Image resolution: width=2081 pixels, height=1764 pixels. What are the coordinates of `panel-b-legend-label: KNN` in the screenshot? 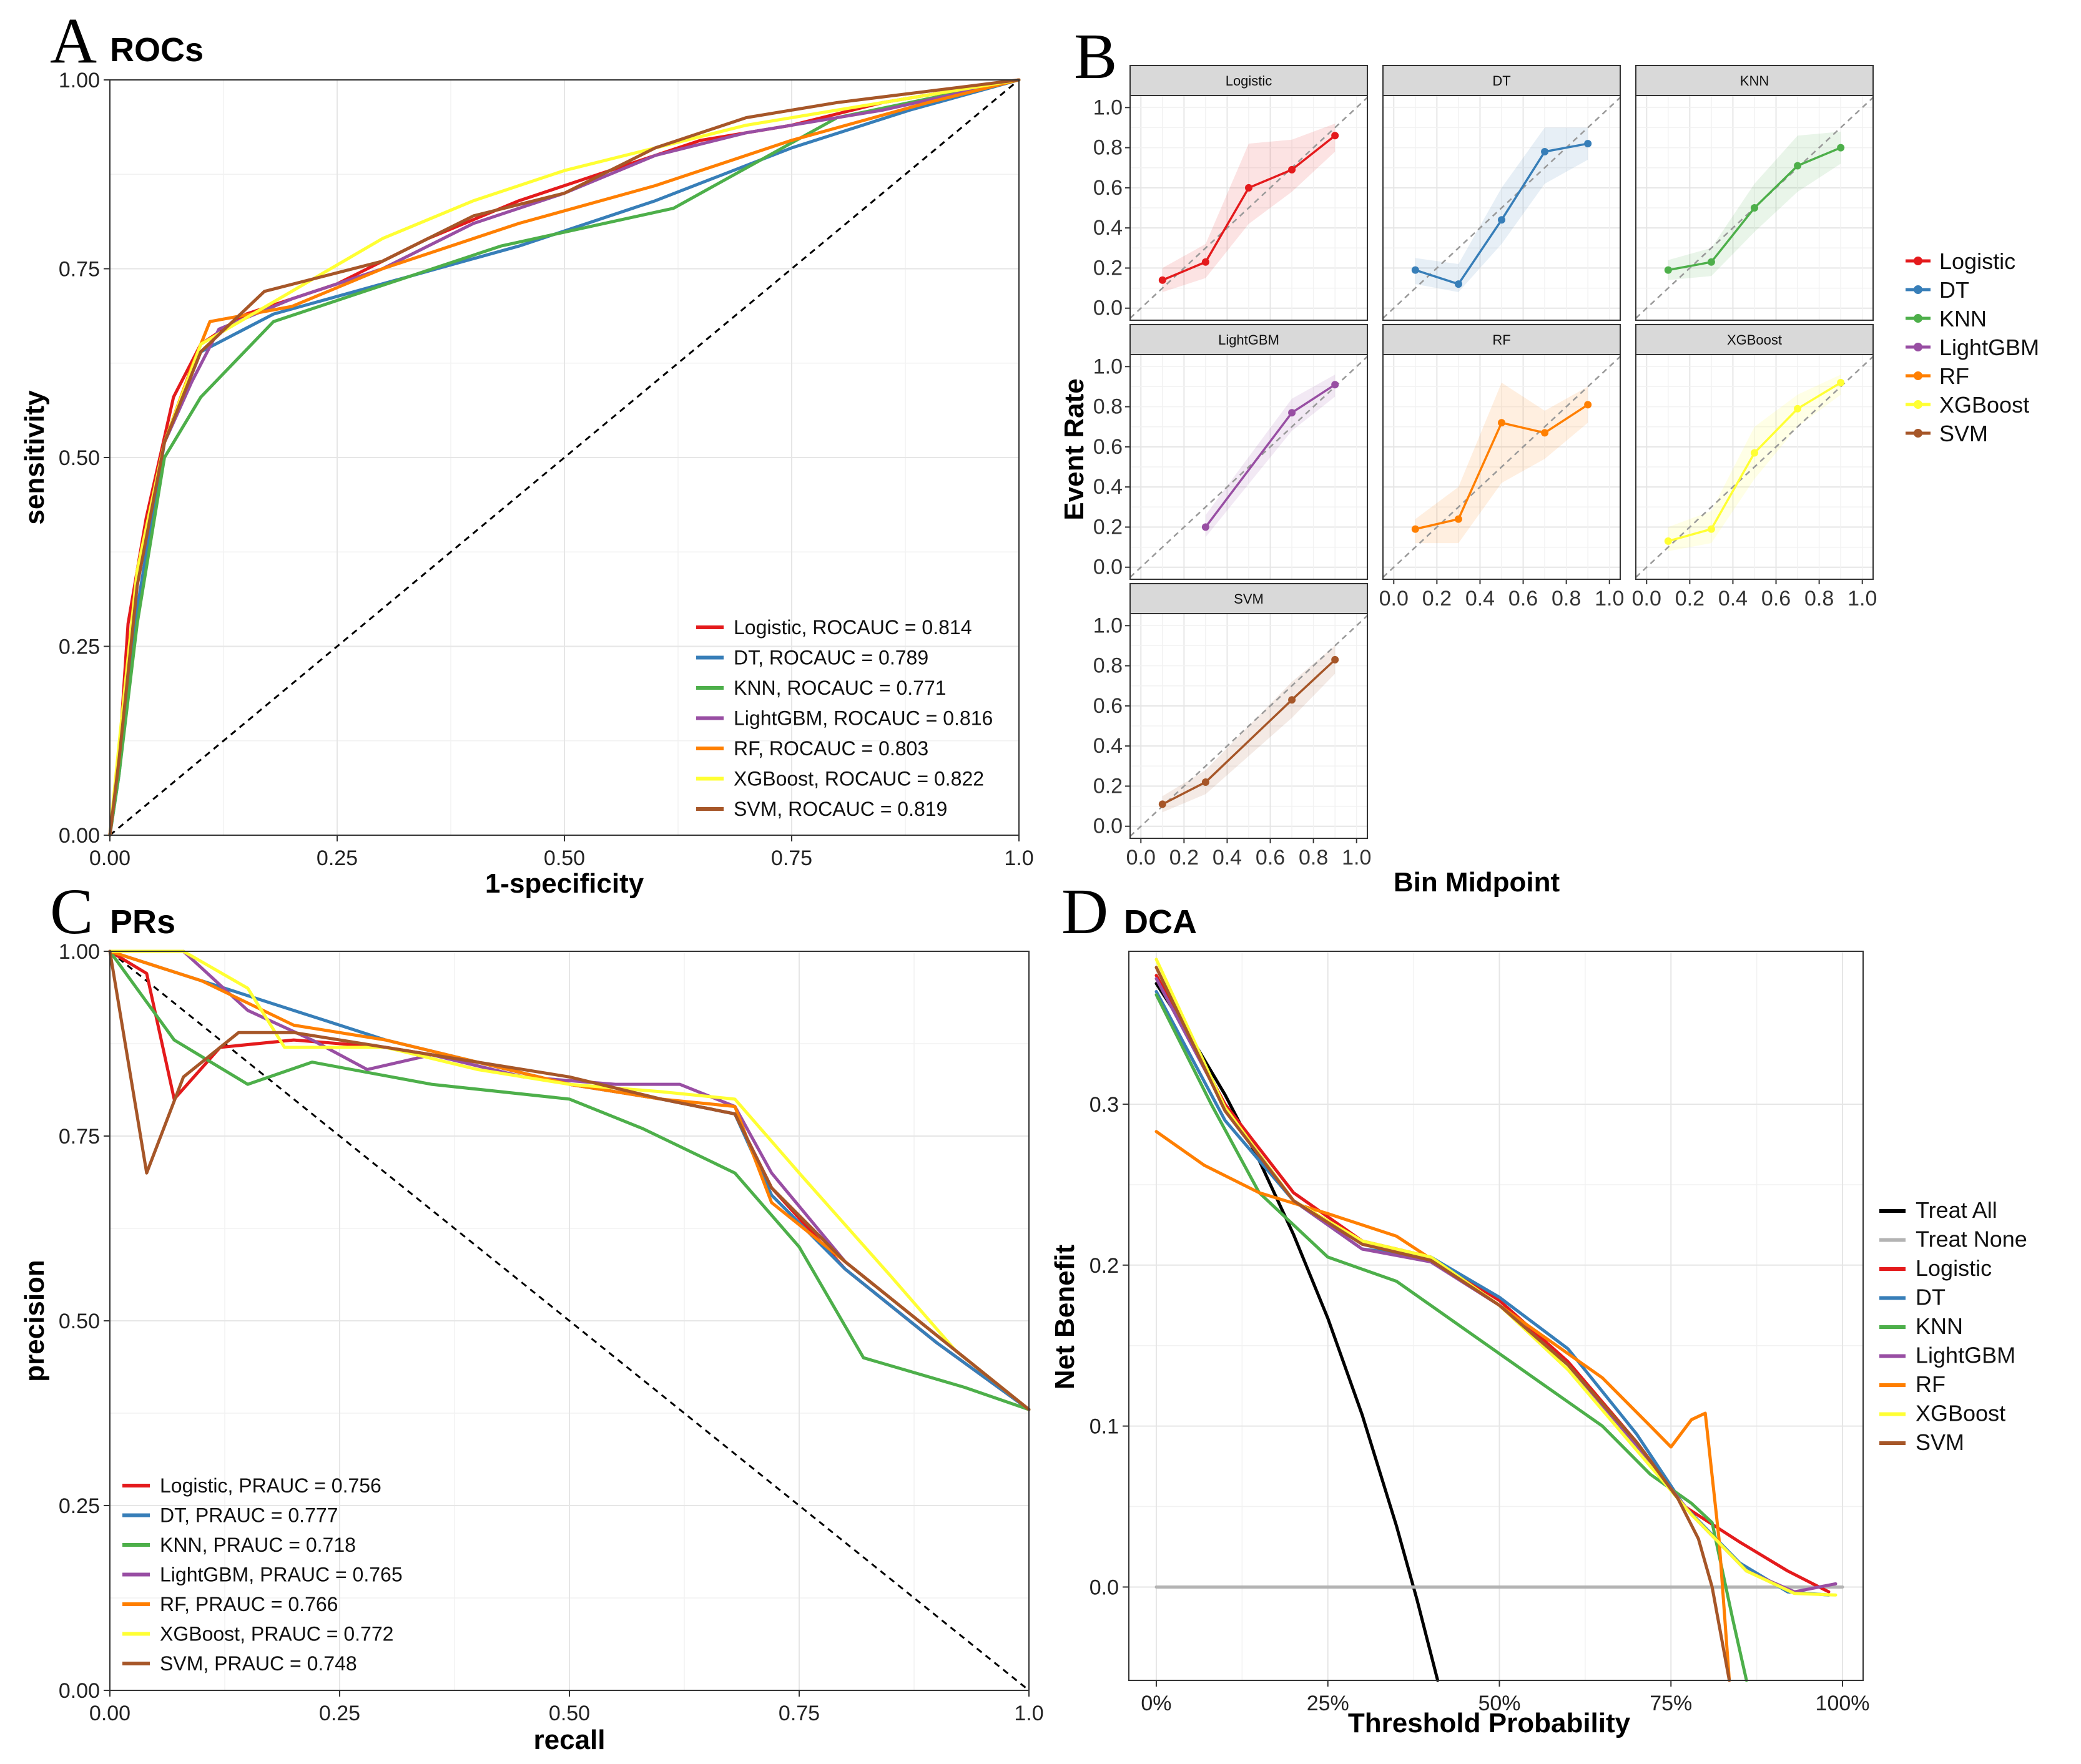 It's located at (1963, 318).